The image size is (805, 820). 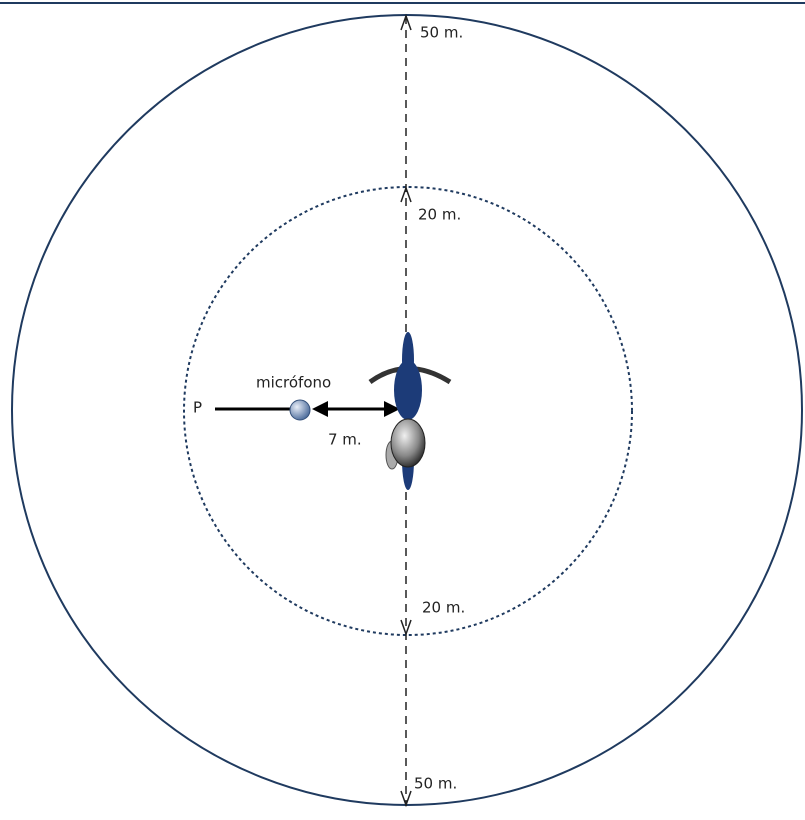 What do you see at coordinates (392, 409) in the screenshot?
I see `arrow-head-right` at bounding box center [392, 409].